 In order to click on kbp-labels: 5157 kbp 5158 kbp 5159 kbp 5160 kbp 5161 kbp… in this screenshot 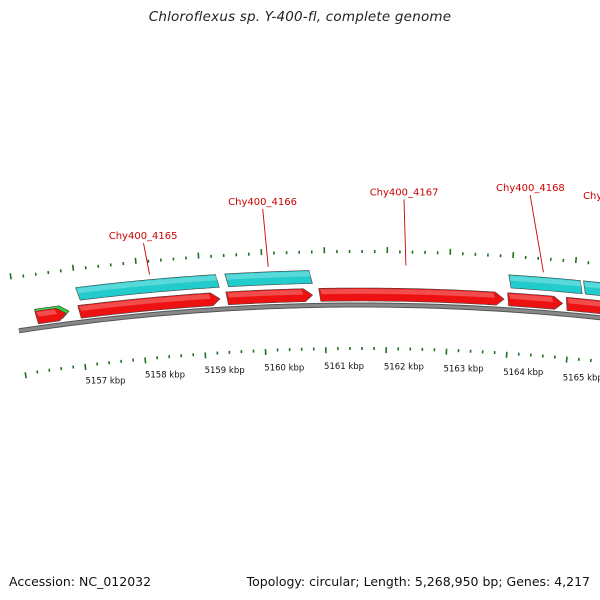, I will do `click(343, 374)`.